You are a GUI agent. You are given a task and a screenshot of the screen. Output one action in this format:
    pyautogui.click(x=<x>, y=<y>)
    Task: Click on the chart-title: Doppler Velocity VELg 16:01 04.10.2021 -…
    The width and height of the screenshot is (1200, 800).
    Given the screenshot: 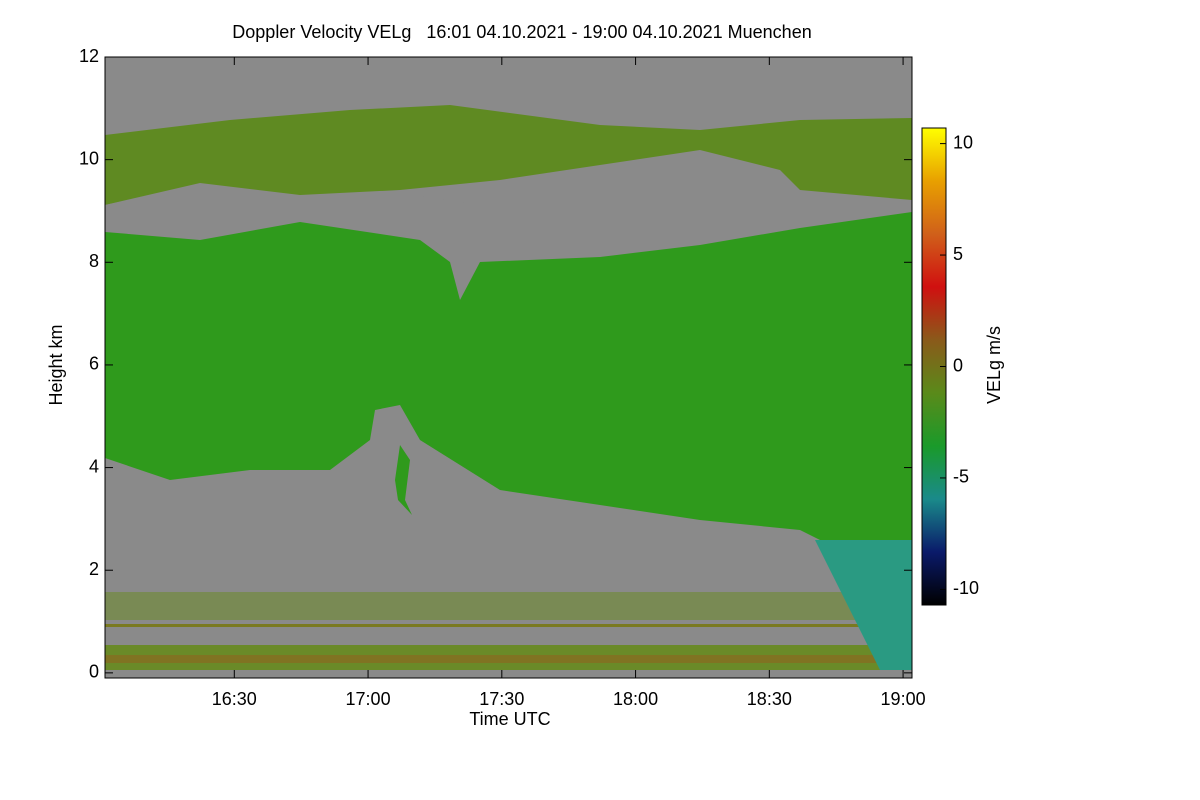 What is the action you would take?
    pyautogui.click(x=521, y=32)
    